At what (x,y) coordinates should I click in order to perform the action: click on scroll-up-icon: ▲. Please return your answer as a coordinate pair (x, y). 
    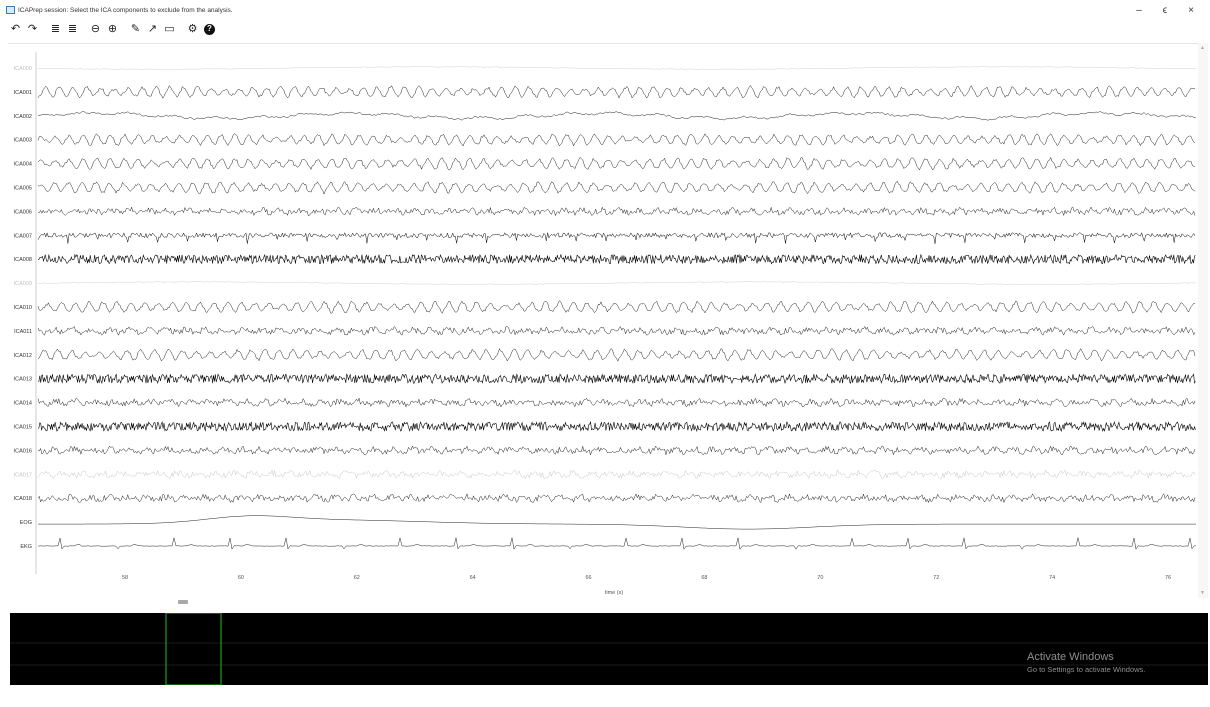
    Looking at the image, I should click on (1202, 48).